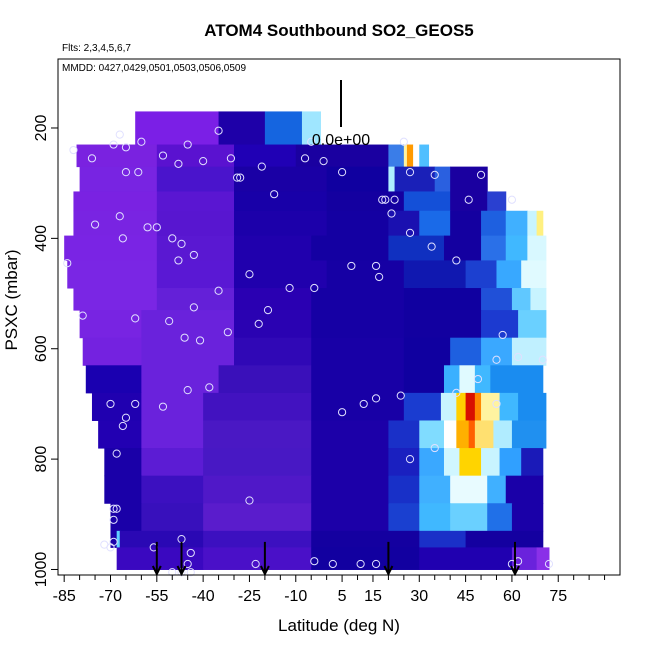  Describe the element at coordinates (512, 596) in the screenshot. I see `x-tick-label: 60` at that location.